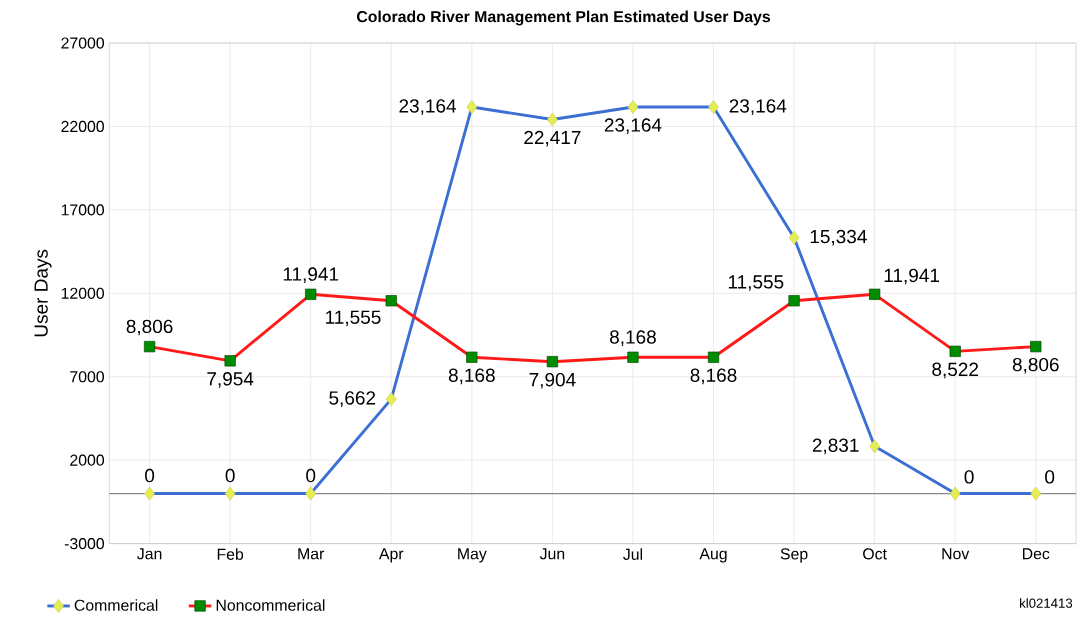  Describe the element at coordinates (83, 293) in the screenshot. I see `y-tick-label: 12000` at that location.